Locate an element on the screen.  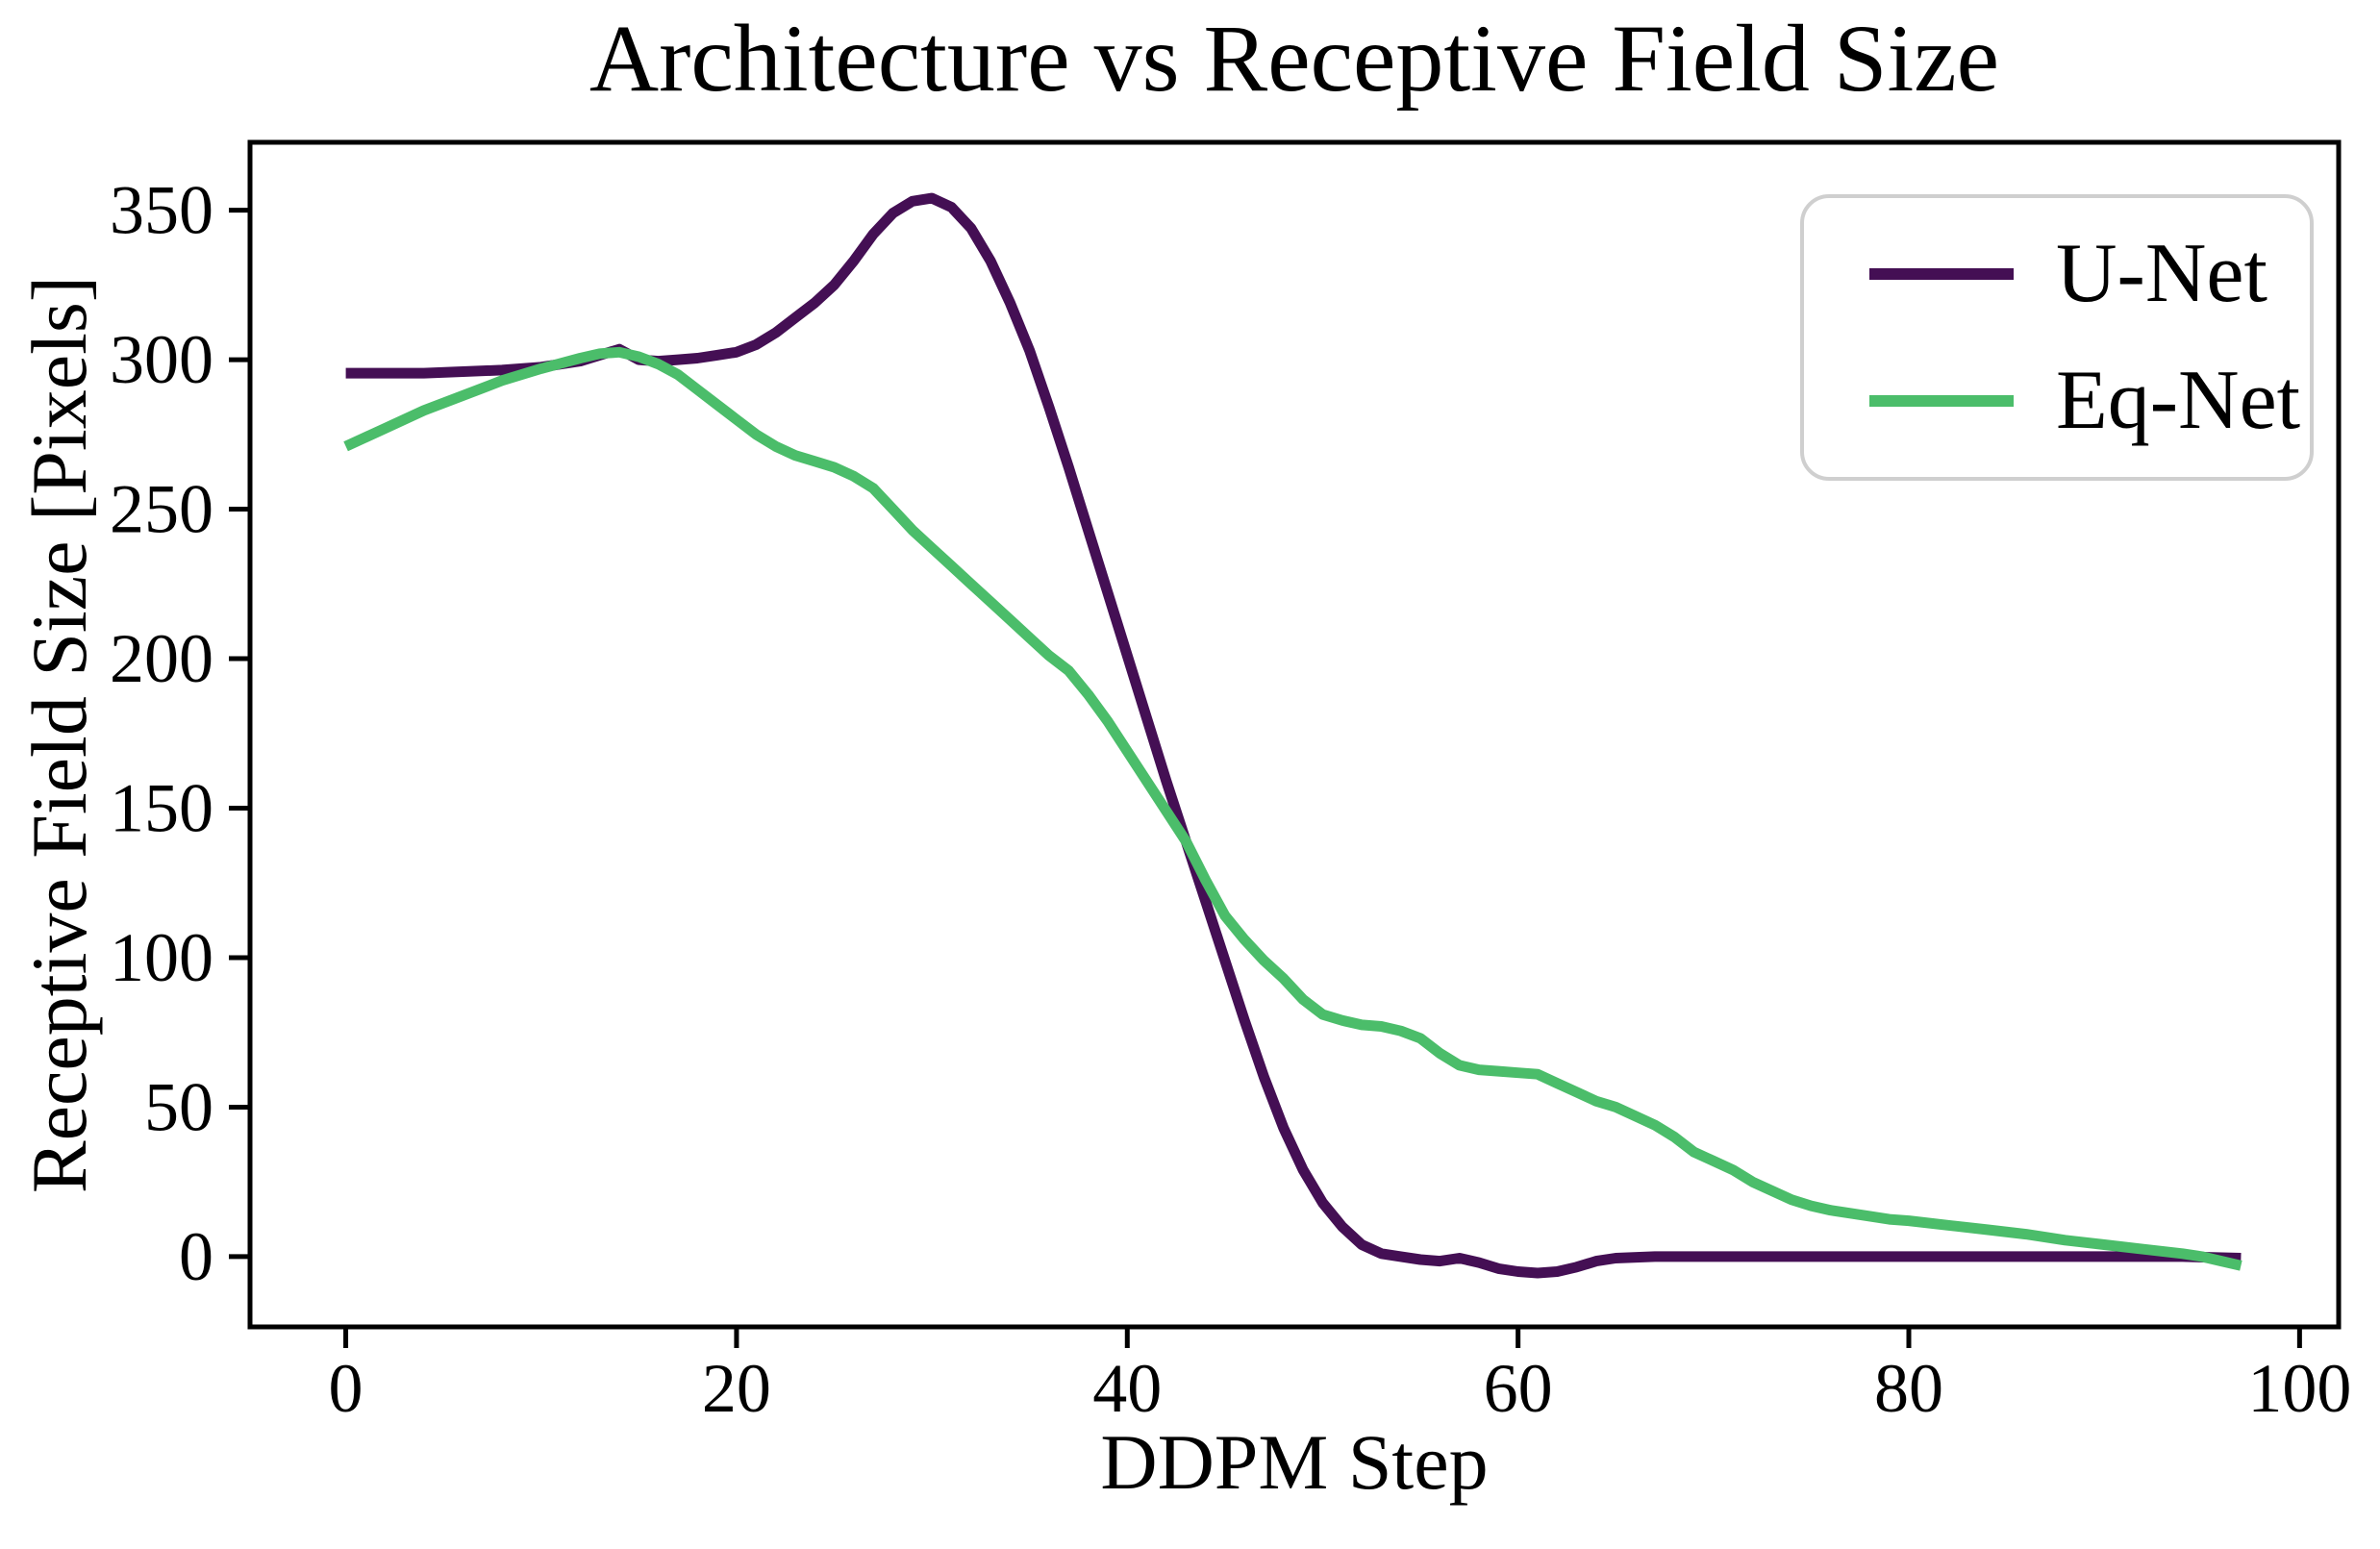
y-tick-label: 300 is located at coordinates (161, 360).